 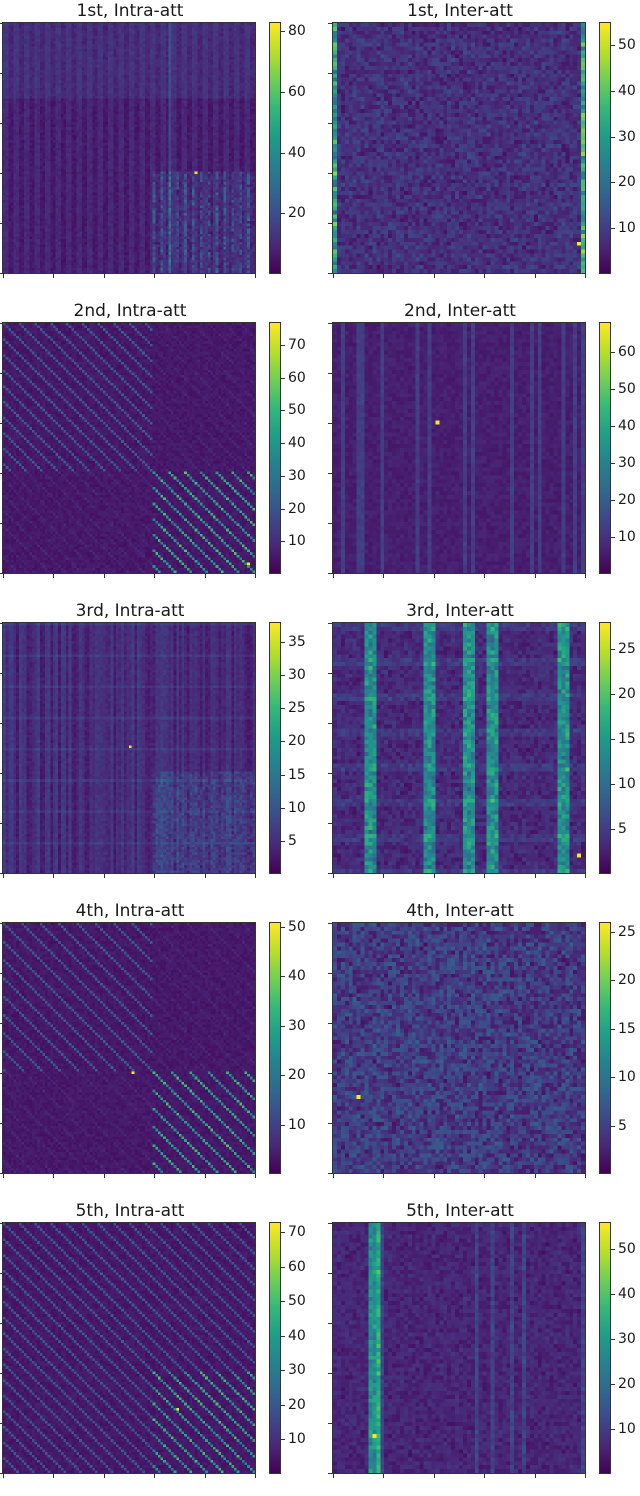 I want to click on chart-title: 3rd, Inter-att, so click(x=460, y=611).